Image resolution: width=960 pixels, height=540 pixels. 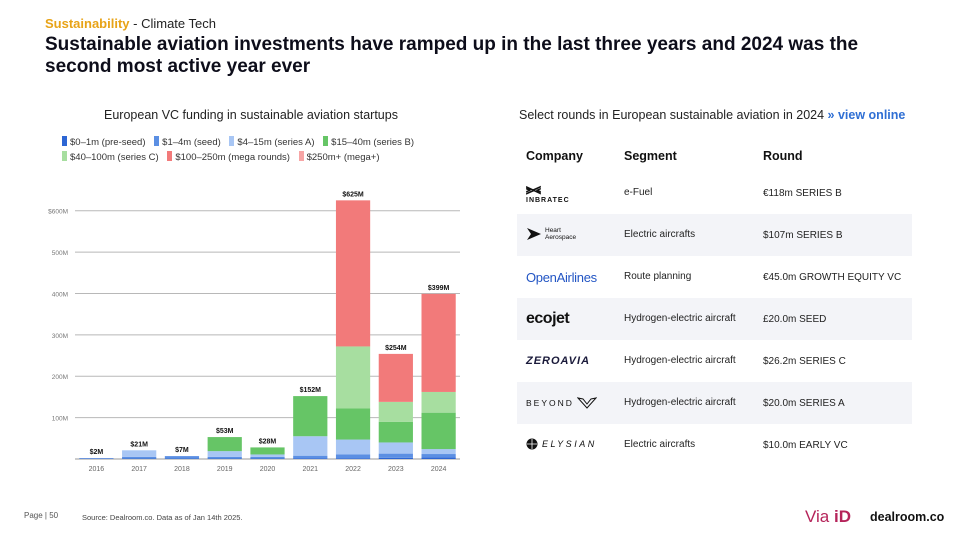 I want to click on legend-label: $1–4m (seed), so click(x=191, y=142).